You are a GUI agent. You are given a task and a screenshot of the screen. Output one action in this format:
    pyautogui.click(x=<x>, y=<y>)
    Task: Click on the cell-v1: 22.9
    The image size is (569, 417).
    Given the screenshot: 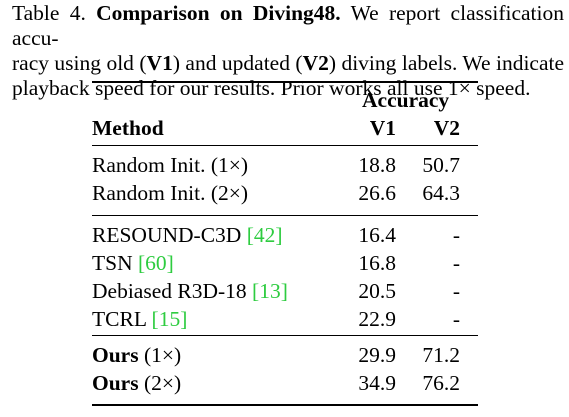 What is the action you would take?
    pyautogui.click(x=377, y=319)
    